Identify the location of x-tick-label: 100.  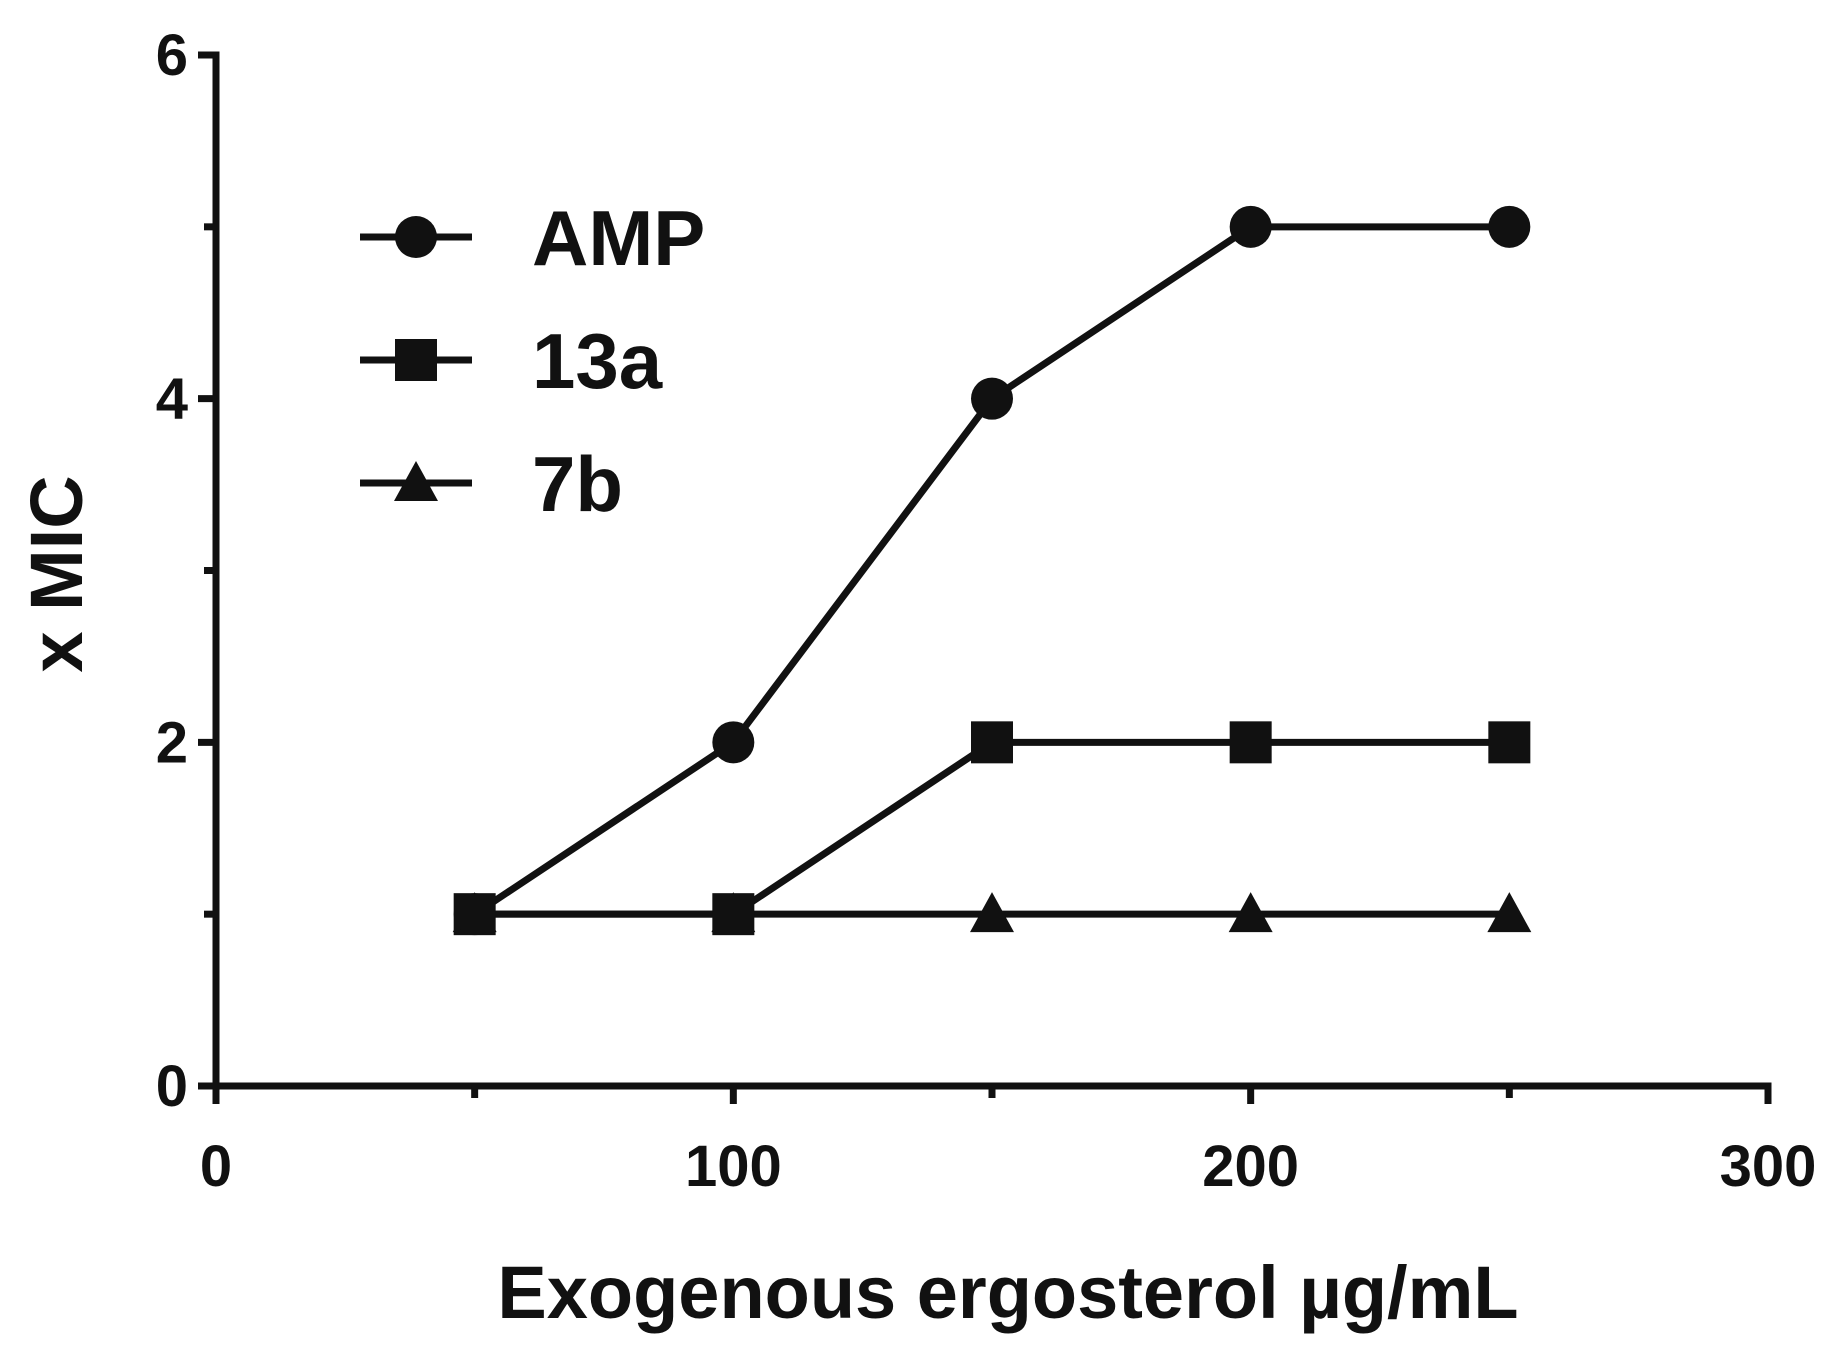
(733, 1166).